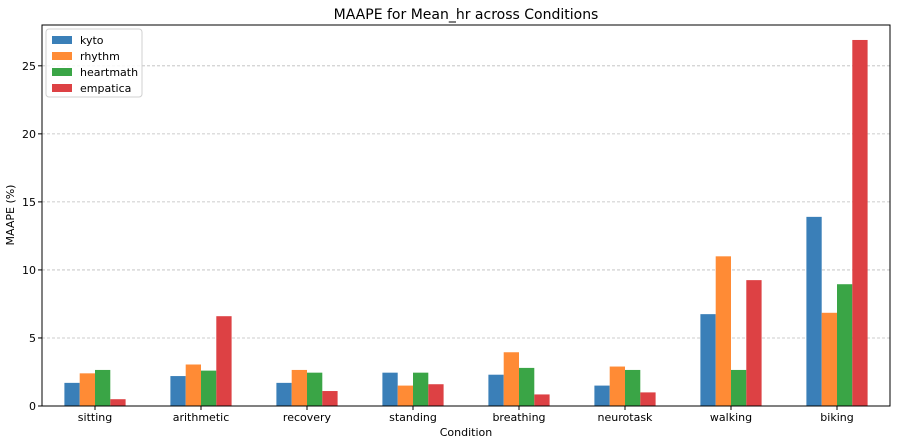  What do you see at coordinates (32, 406) in the screenshot?
I see `y-tick-label: 0` at bounding box center [32, 406].